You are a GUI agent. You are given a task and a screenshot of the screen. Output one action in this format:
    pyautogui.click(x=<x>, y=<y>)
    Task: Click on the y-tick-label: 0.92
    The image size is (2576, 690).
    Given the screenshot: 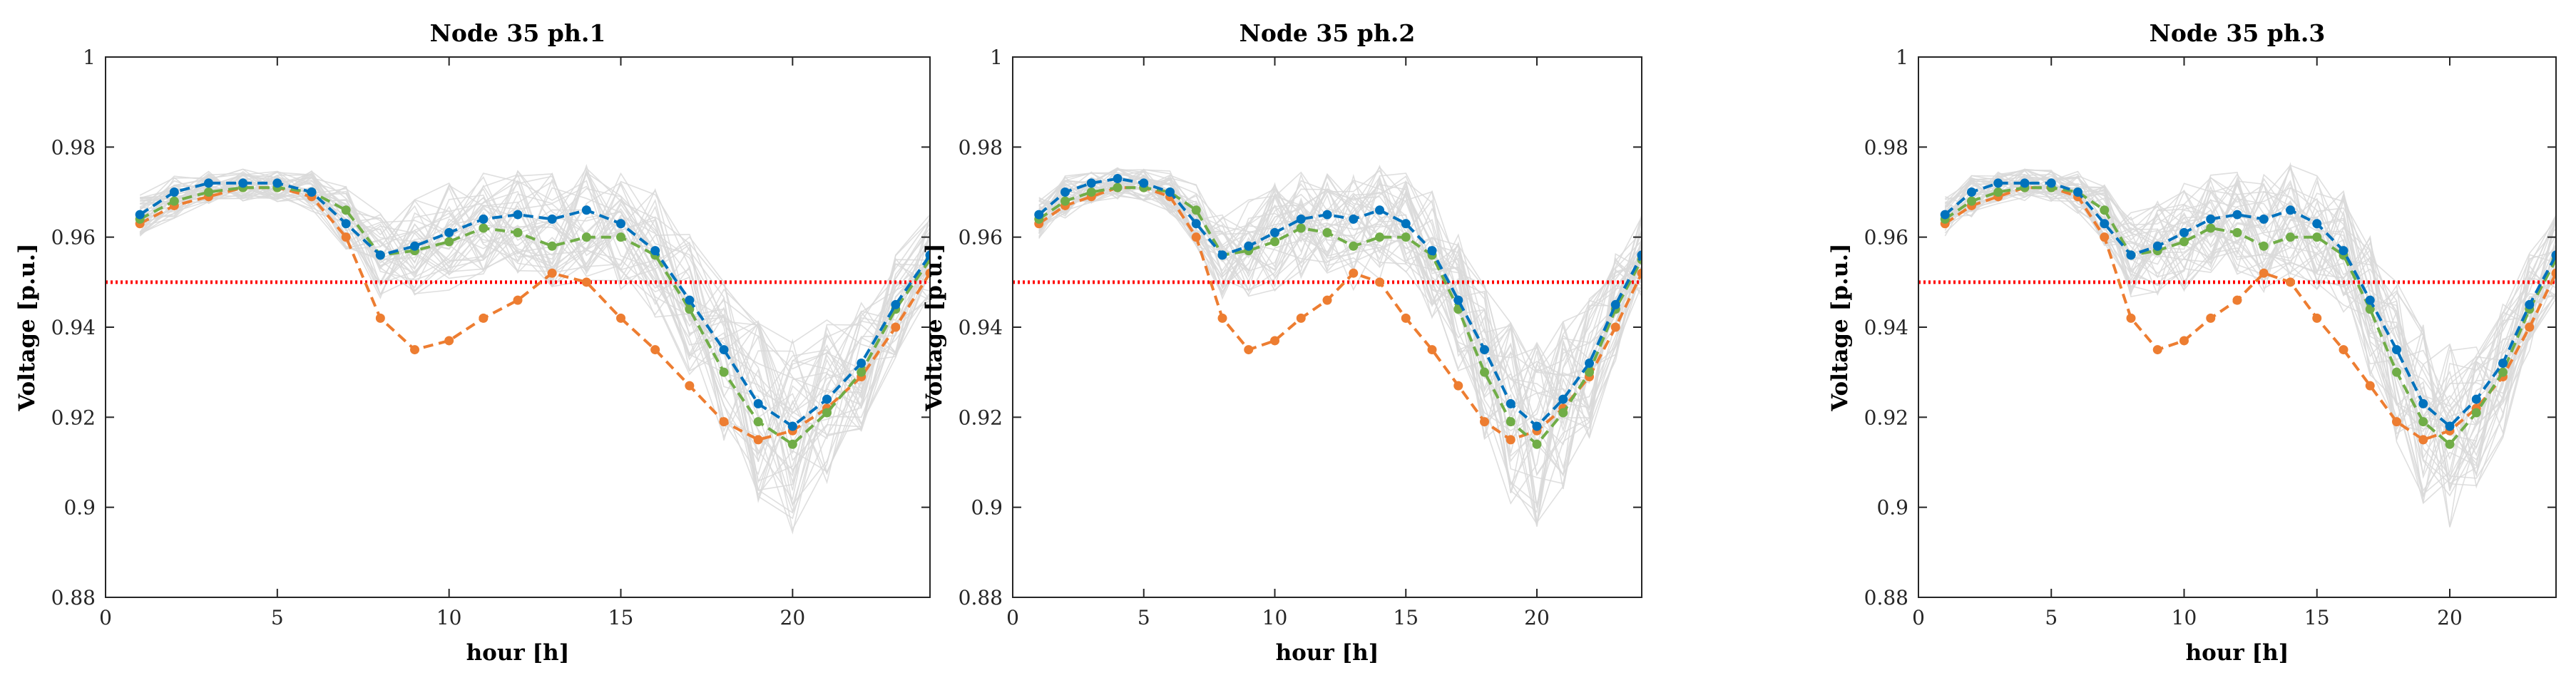 What is the action you would take?
    pyautogui.click(x=74, y=417)
    